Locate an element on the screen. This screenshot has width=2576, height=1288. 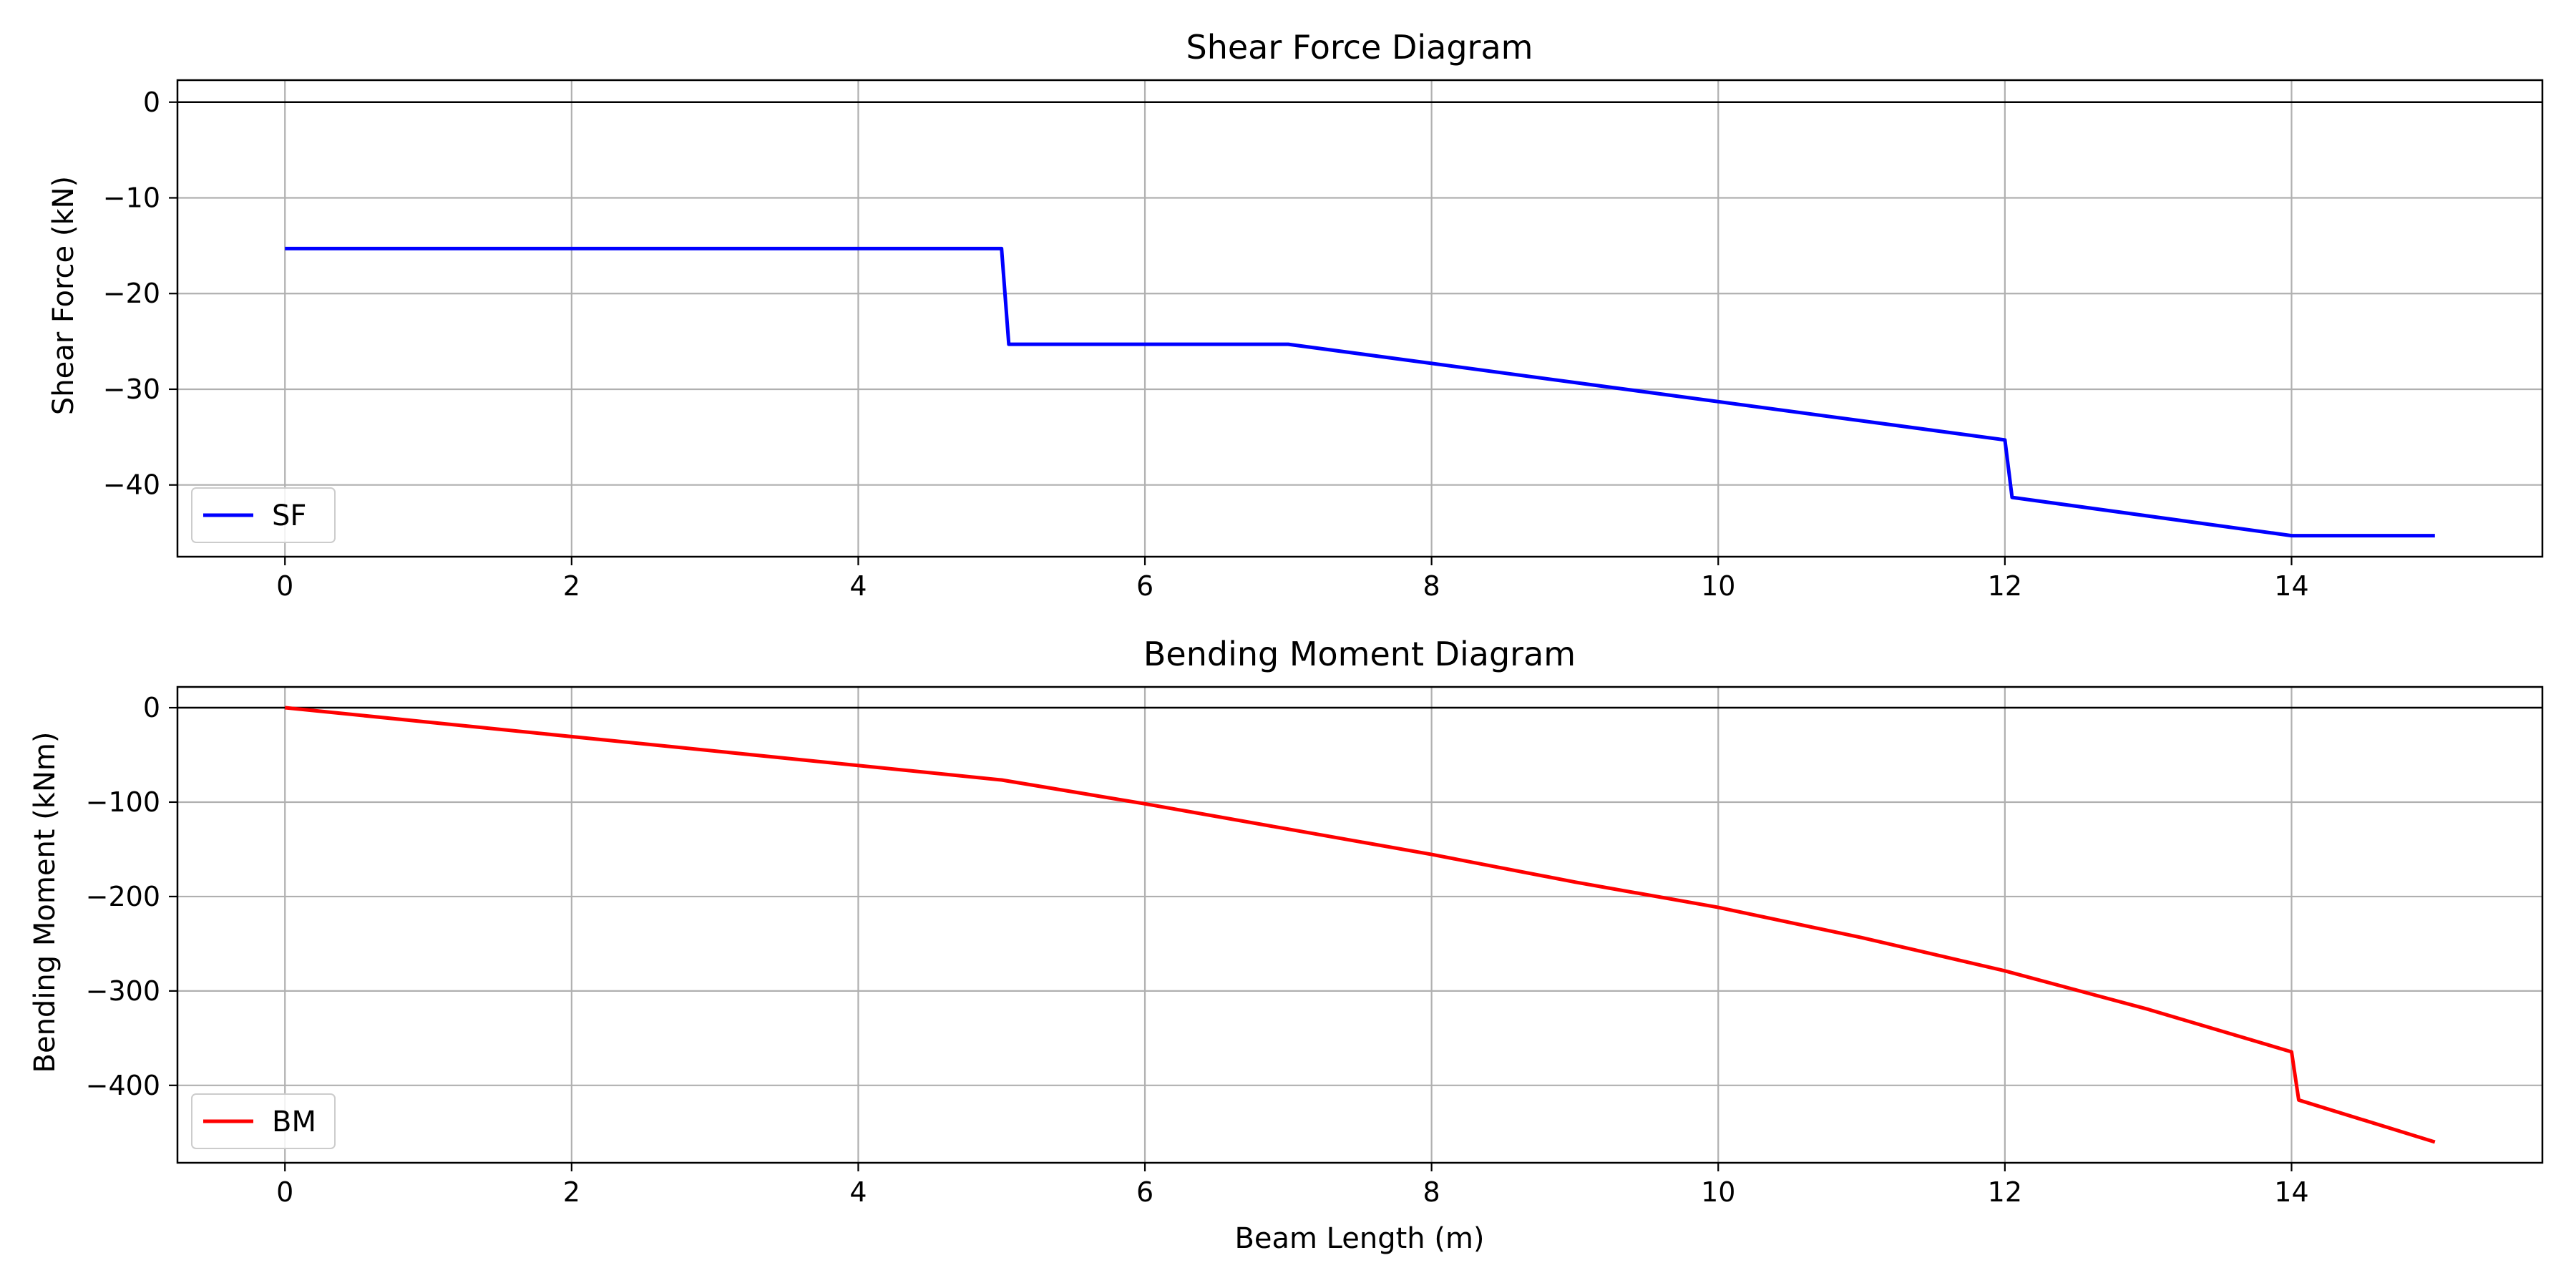
bending-moment-x-tick-label: 14 is located at coordinates (2291, 1192).